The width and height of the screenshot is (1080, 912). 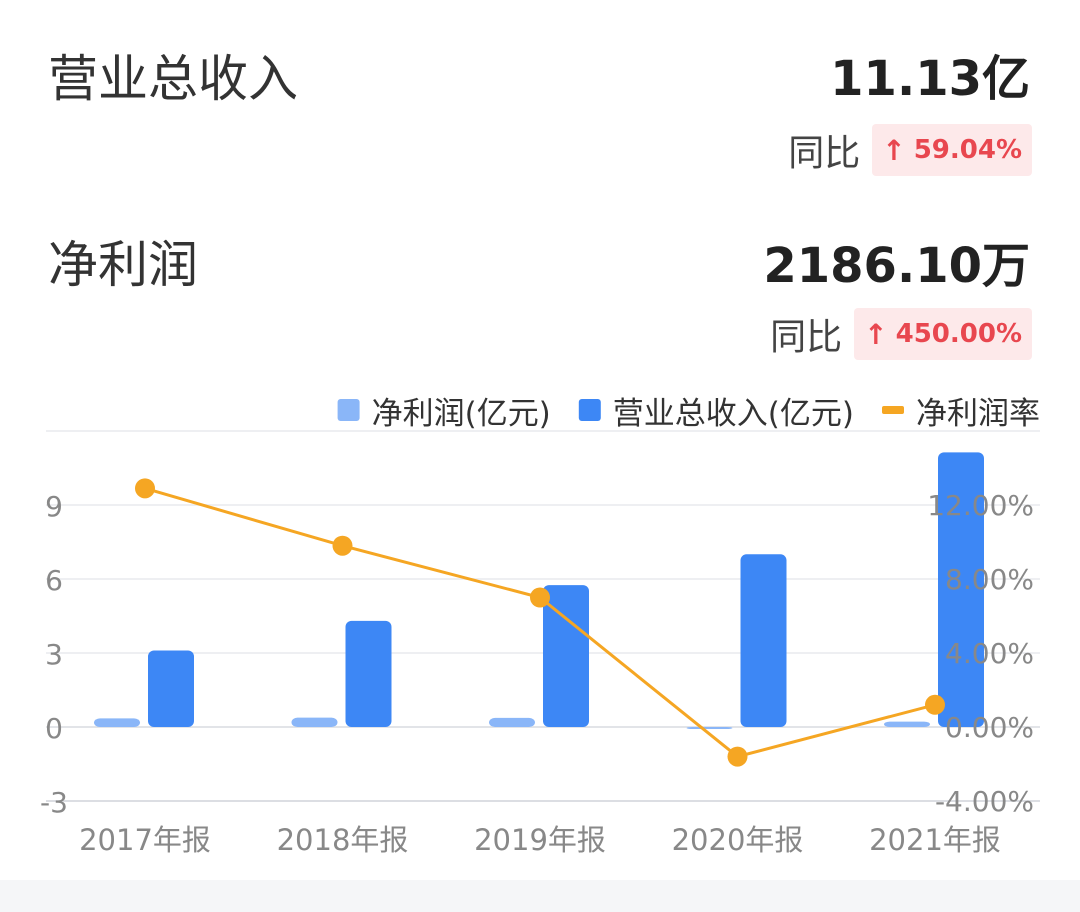 What do you see at coordinates (173, 79) in the screenshot?
I see `revenue-label: 营业总收入` at bounding box center [173, 79].